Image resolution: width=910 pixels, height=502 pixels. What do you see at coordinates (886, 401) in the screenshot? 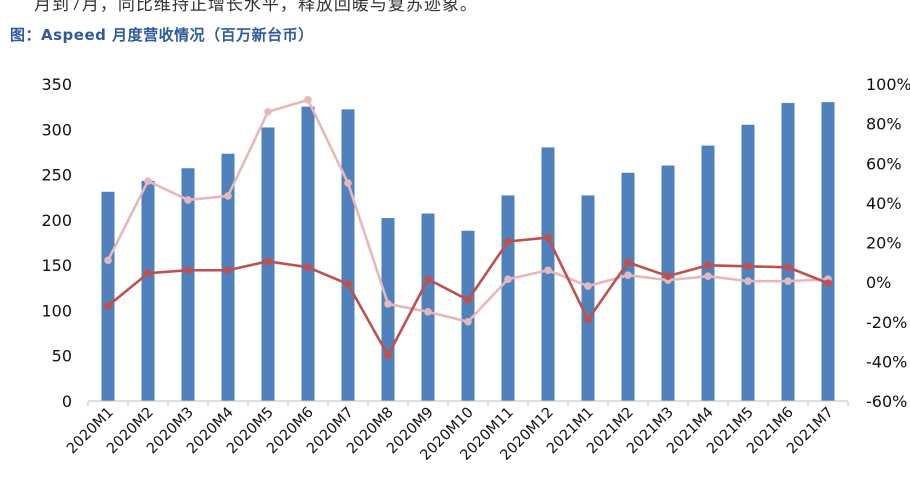
I see `y-right-tick-label: -60%` at bounding box center [886, 401].